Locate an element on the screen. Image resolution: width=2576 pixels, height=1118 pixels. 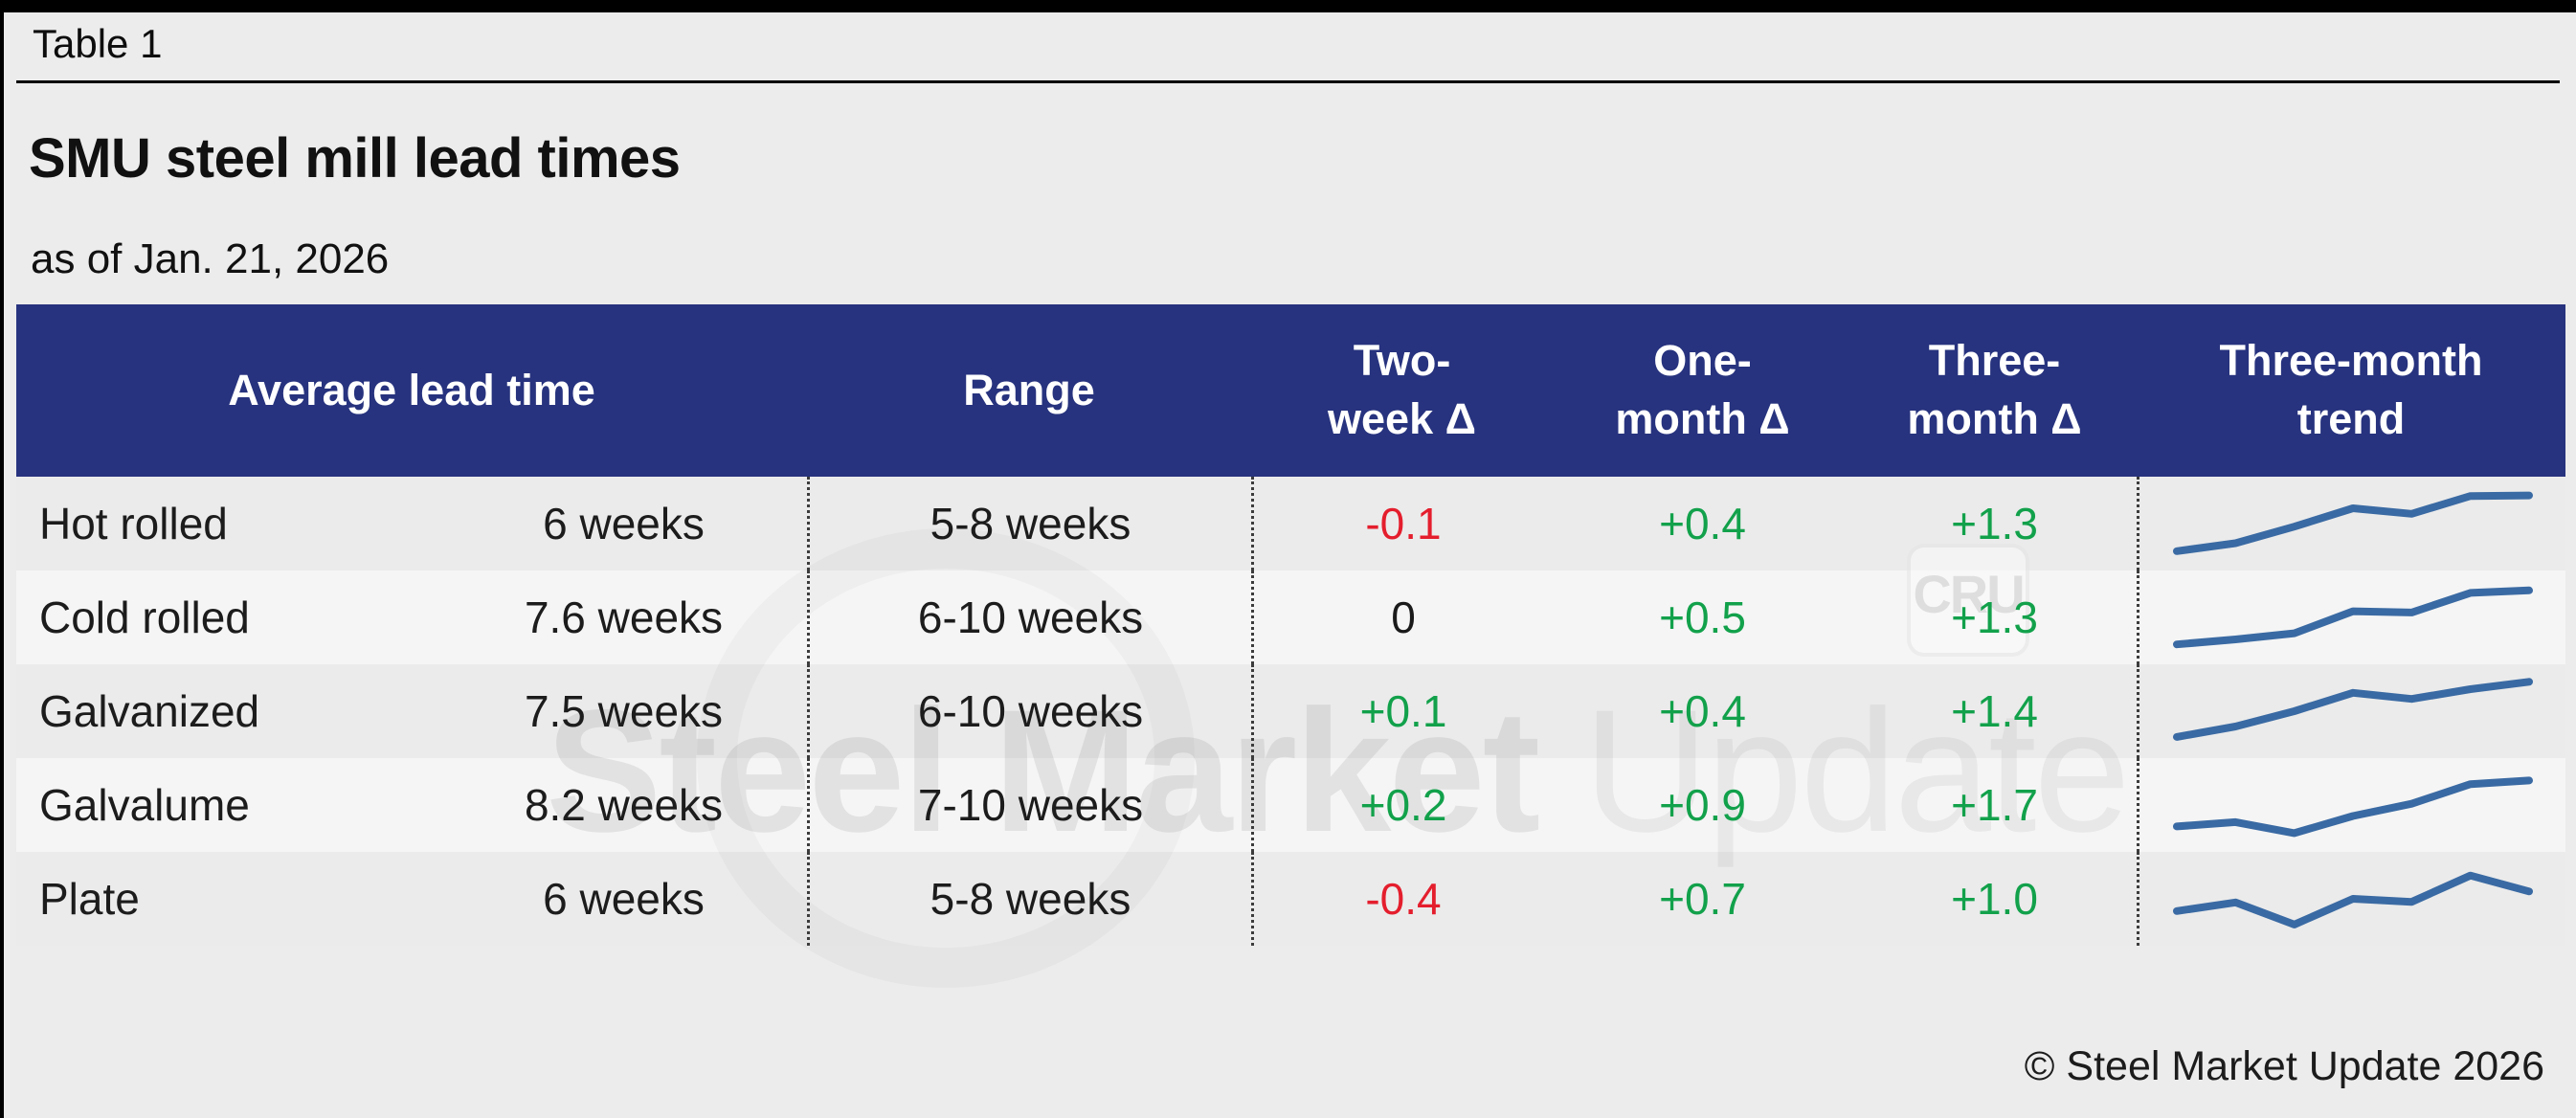
title-divider-rule is located at coordinates (1288, 81).